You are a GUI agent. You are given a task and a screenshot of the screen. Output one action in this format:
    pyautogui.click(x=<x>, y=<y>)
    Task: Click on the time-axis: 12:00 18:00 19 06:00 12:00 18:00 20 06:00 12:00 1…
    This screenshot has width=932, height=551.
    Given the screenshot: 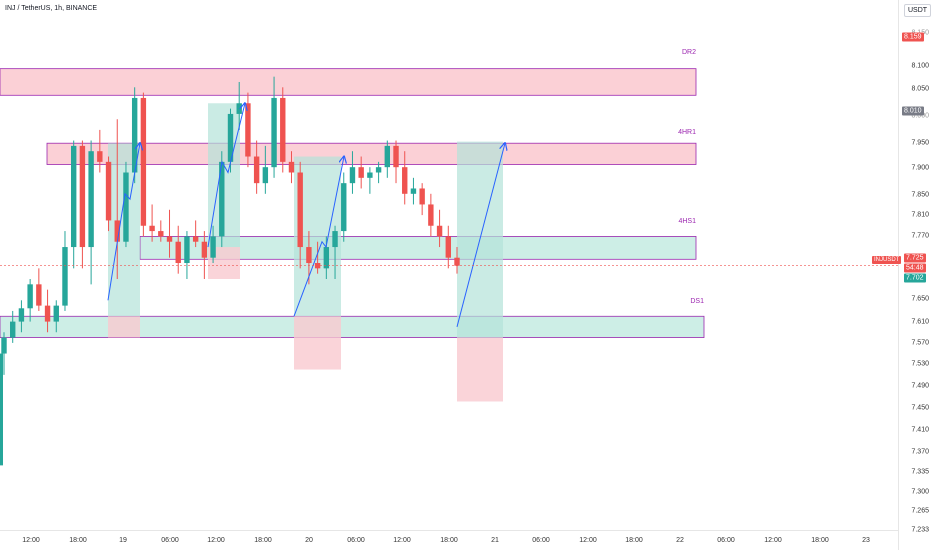 What is the action you would take?
    pyautogui.click(x=449, y=540)
    